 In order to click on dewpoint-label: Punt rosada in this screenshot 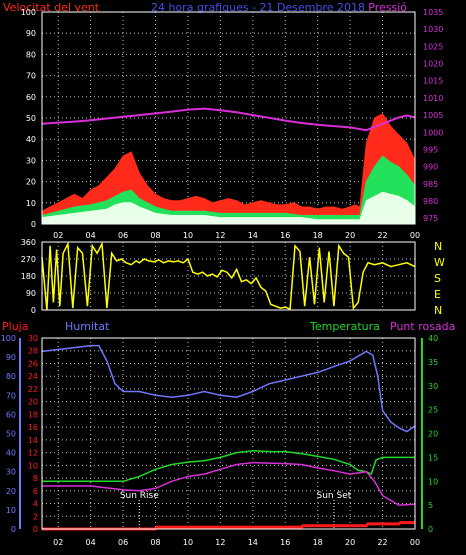, I will do `click(422, 326)`.